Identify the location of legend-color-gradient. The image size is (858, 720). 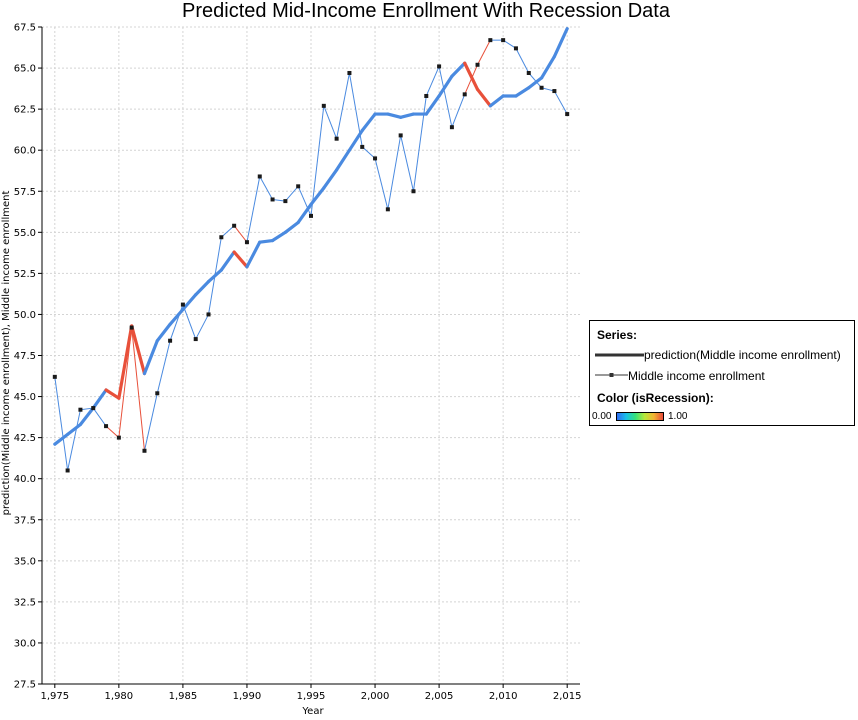
(640, 416).